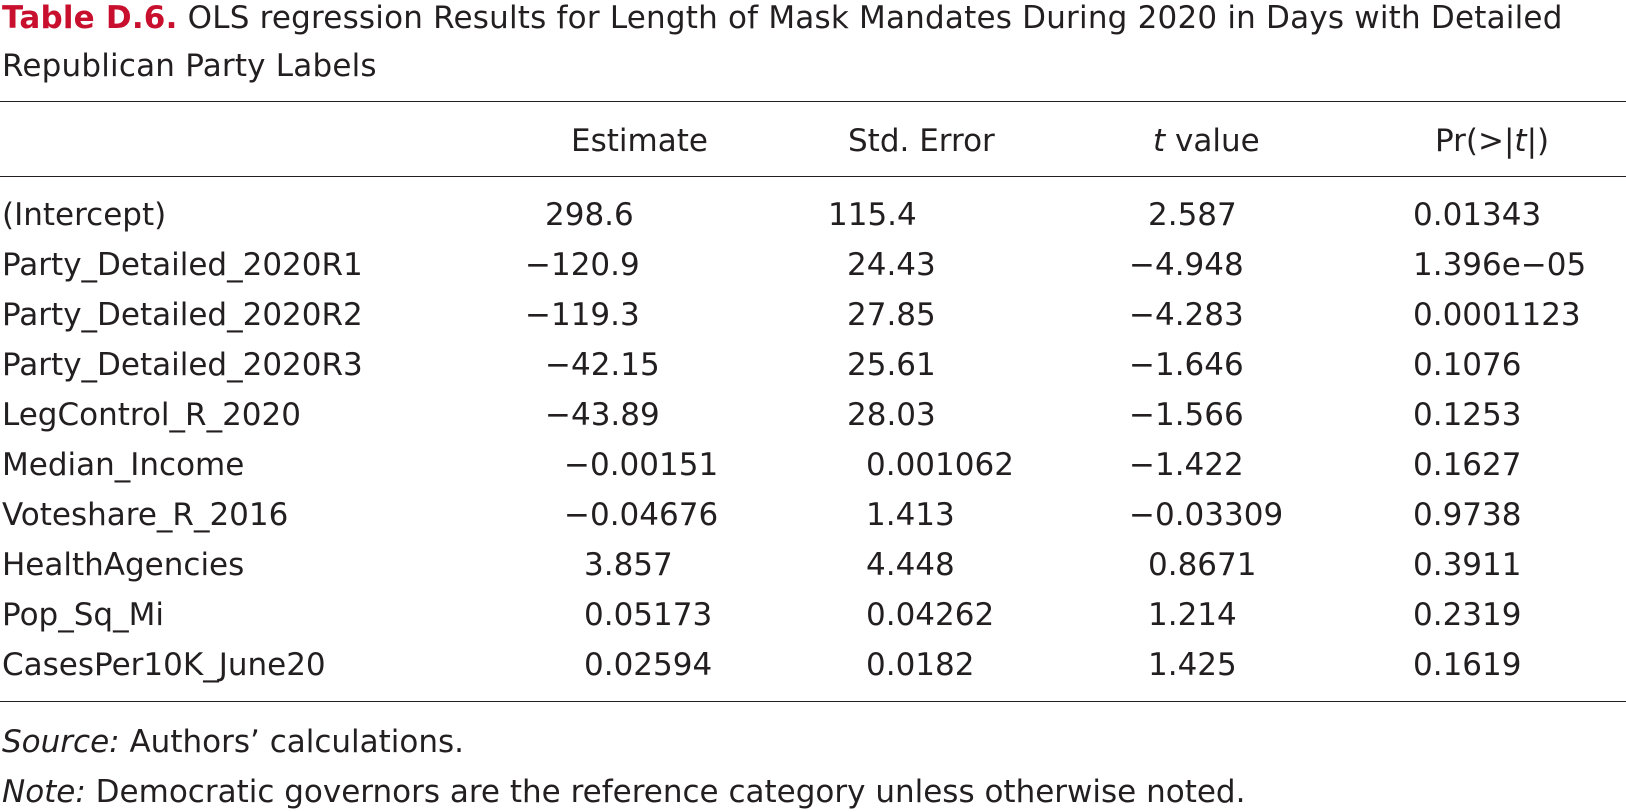 The image size is (1626, 812). Describe the element at coordinates (1538, 141) in the screenshot. I see `header-p-suffix: |)` at that location.